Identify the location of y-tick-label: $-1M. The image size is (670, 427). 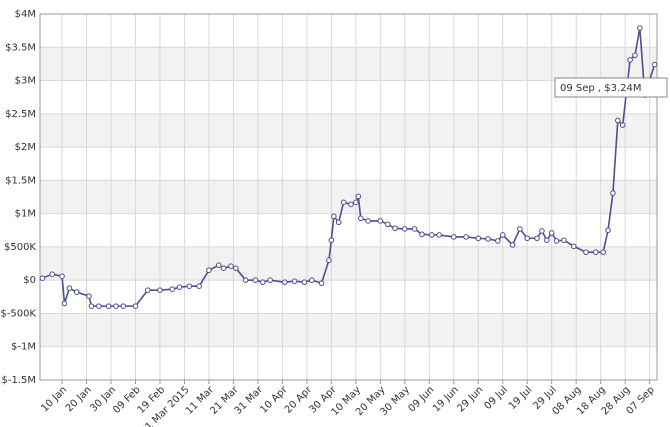
(23, 347).